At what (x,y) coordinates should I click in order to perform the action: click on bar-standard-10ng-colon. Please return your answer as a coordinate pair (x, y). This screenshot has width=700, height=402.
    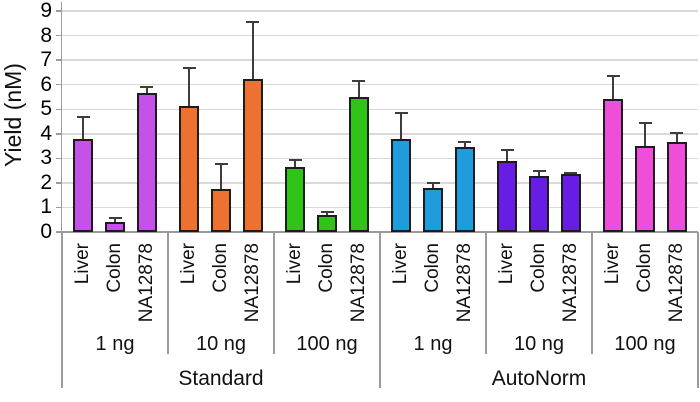
    Looking at the image, I should click on (221, 210).